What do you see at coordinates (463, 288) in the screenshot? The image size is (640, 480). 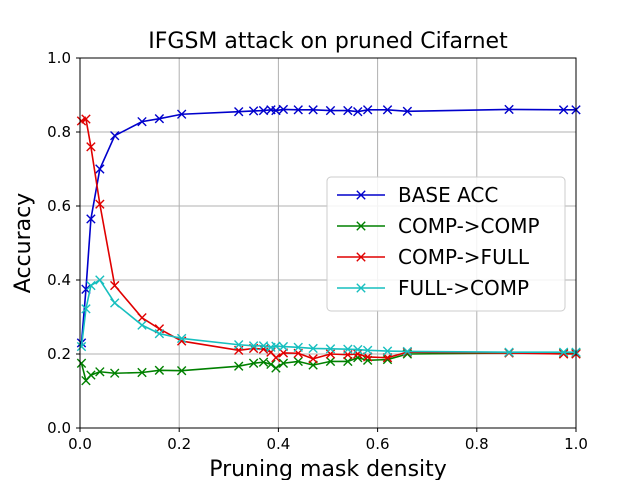 I see `legend-label: FULL->COMP` at bounding box center [463, 288].